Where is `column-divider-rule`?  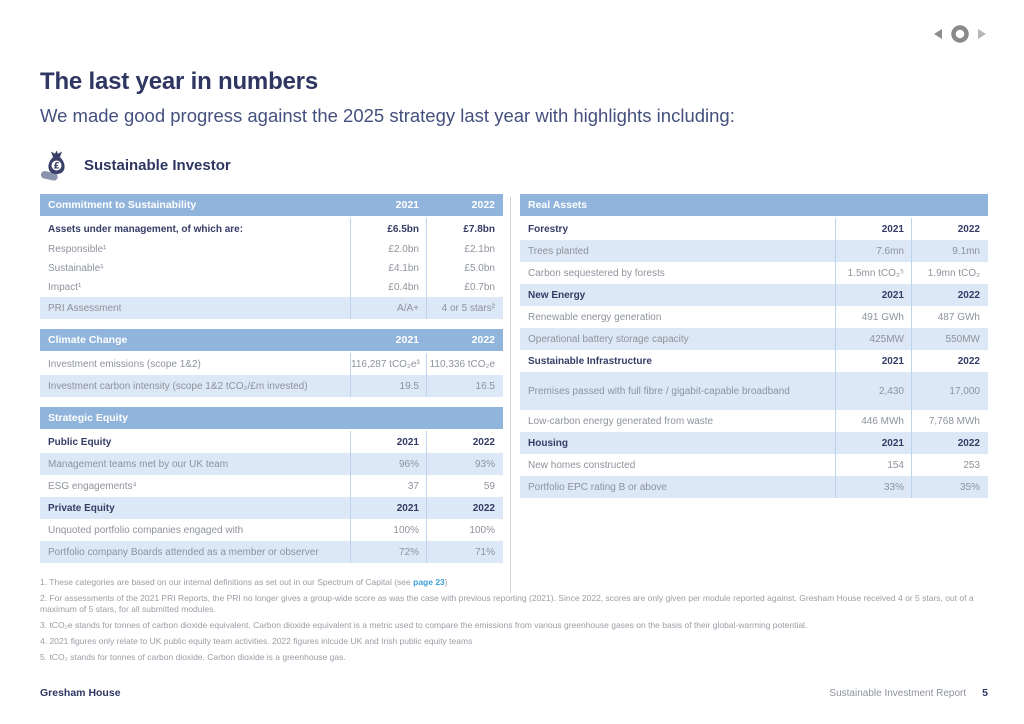
column-divider-rule is located at coordinates (510, 395).